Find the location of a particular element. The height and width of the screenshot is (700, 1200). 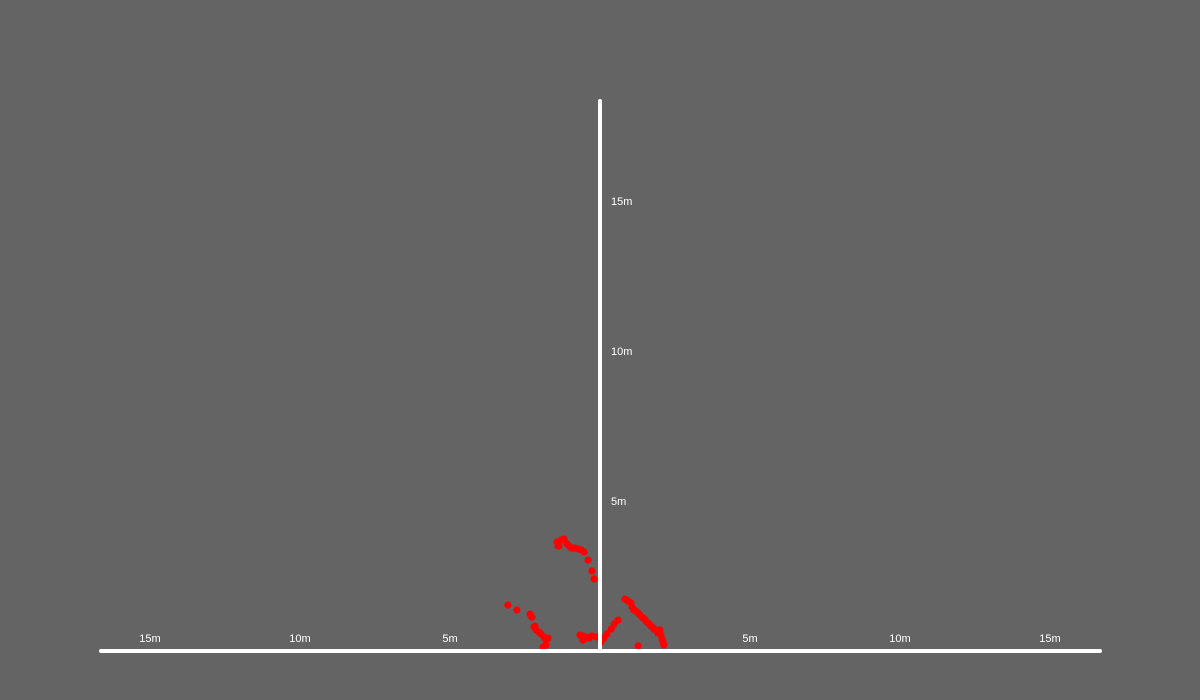

y-tick-labels: 5m 10m 15m is located at coordinates (621, 352).